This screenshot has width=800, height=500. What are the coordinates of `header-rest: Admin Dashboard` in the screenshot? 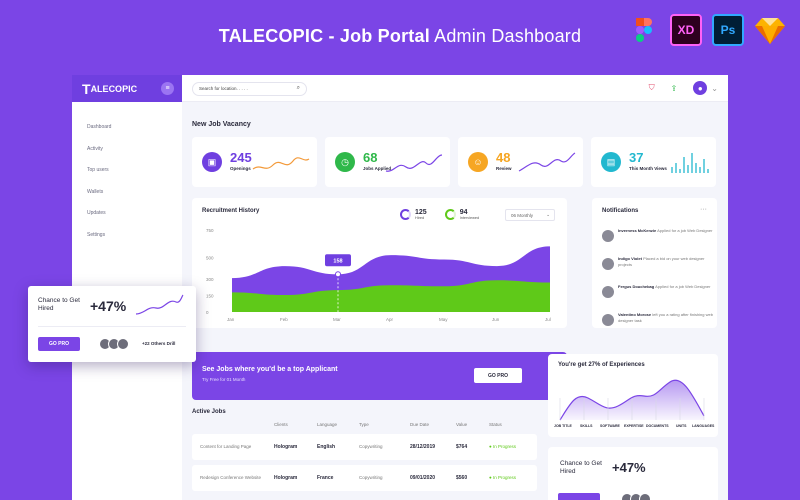 It's located at (508, 36).